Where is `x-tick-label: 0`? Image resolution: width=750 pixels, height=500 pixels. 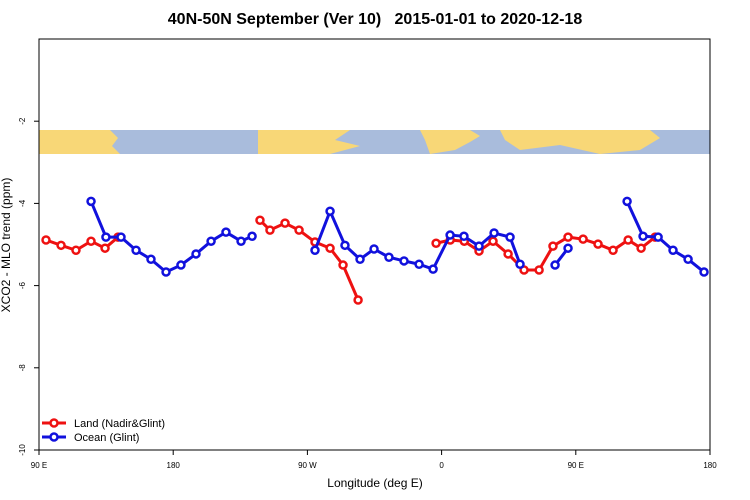 x-tick-label: 0 is located at coordinates (441, 465).